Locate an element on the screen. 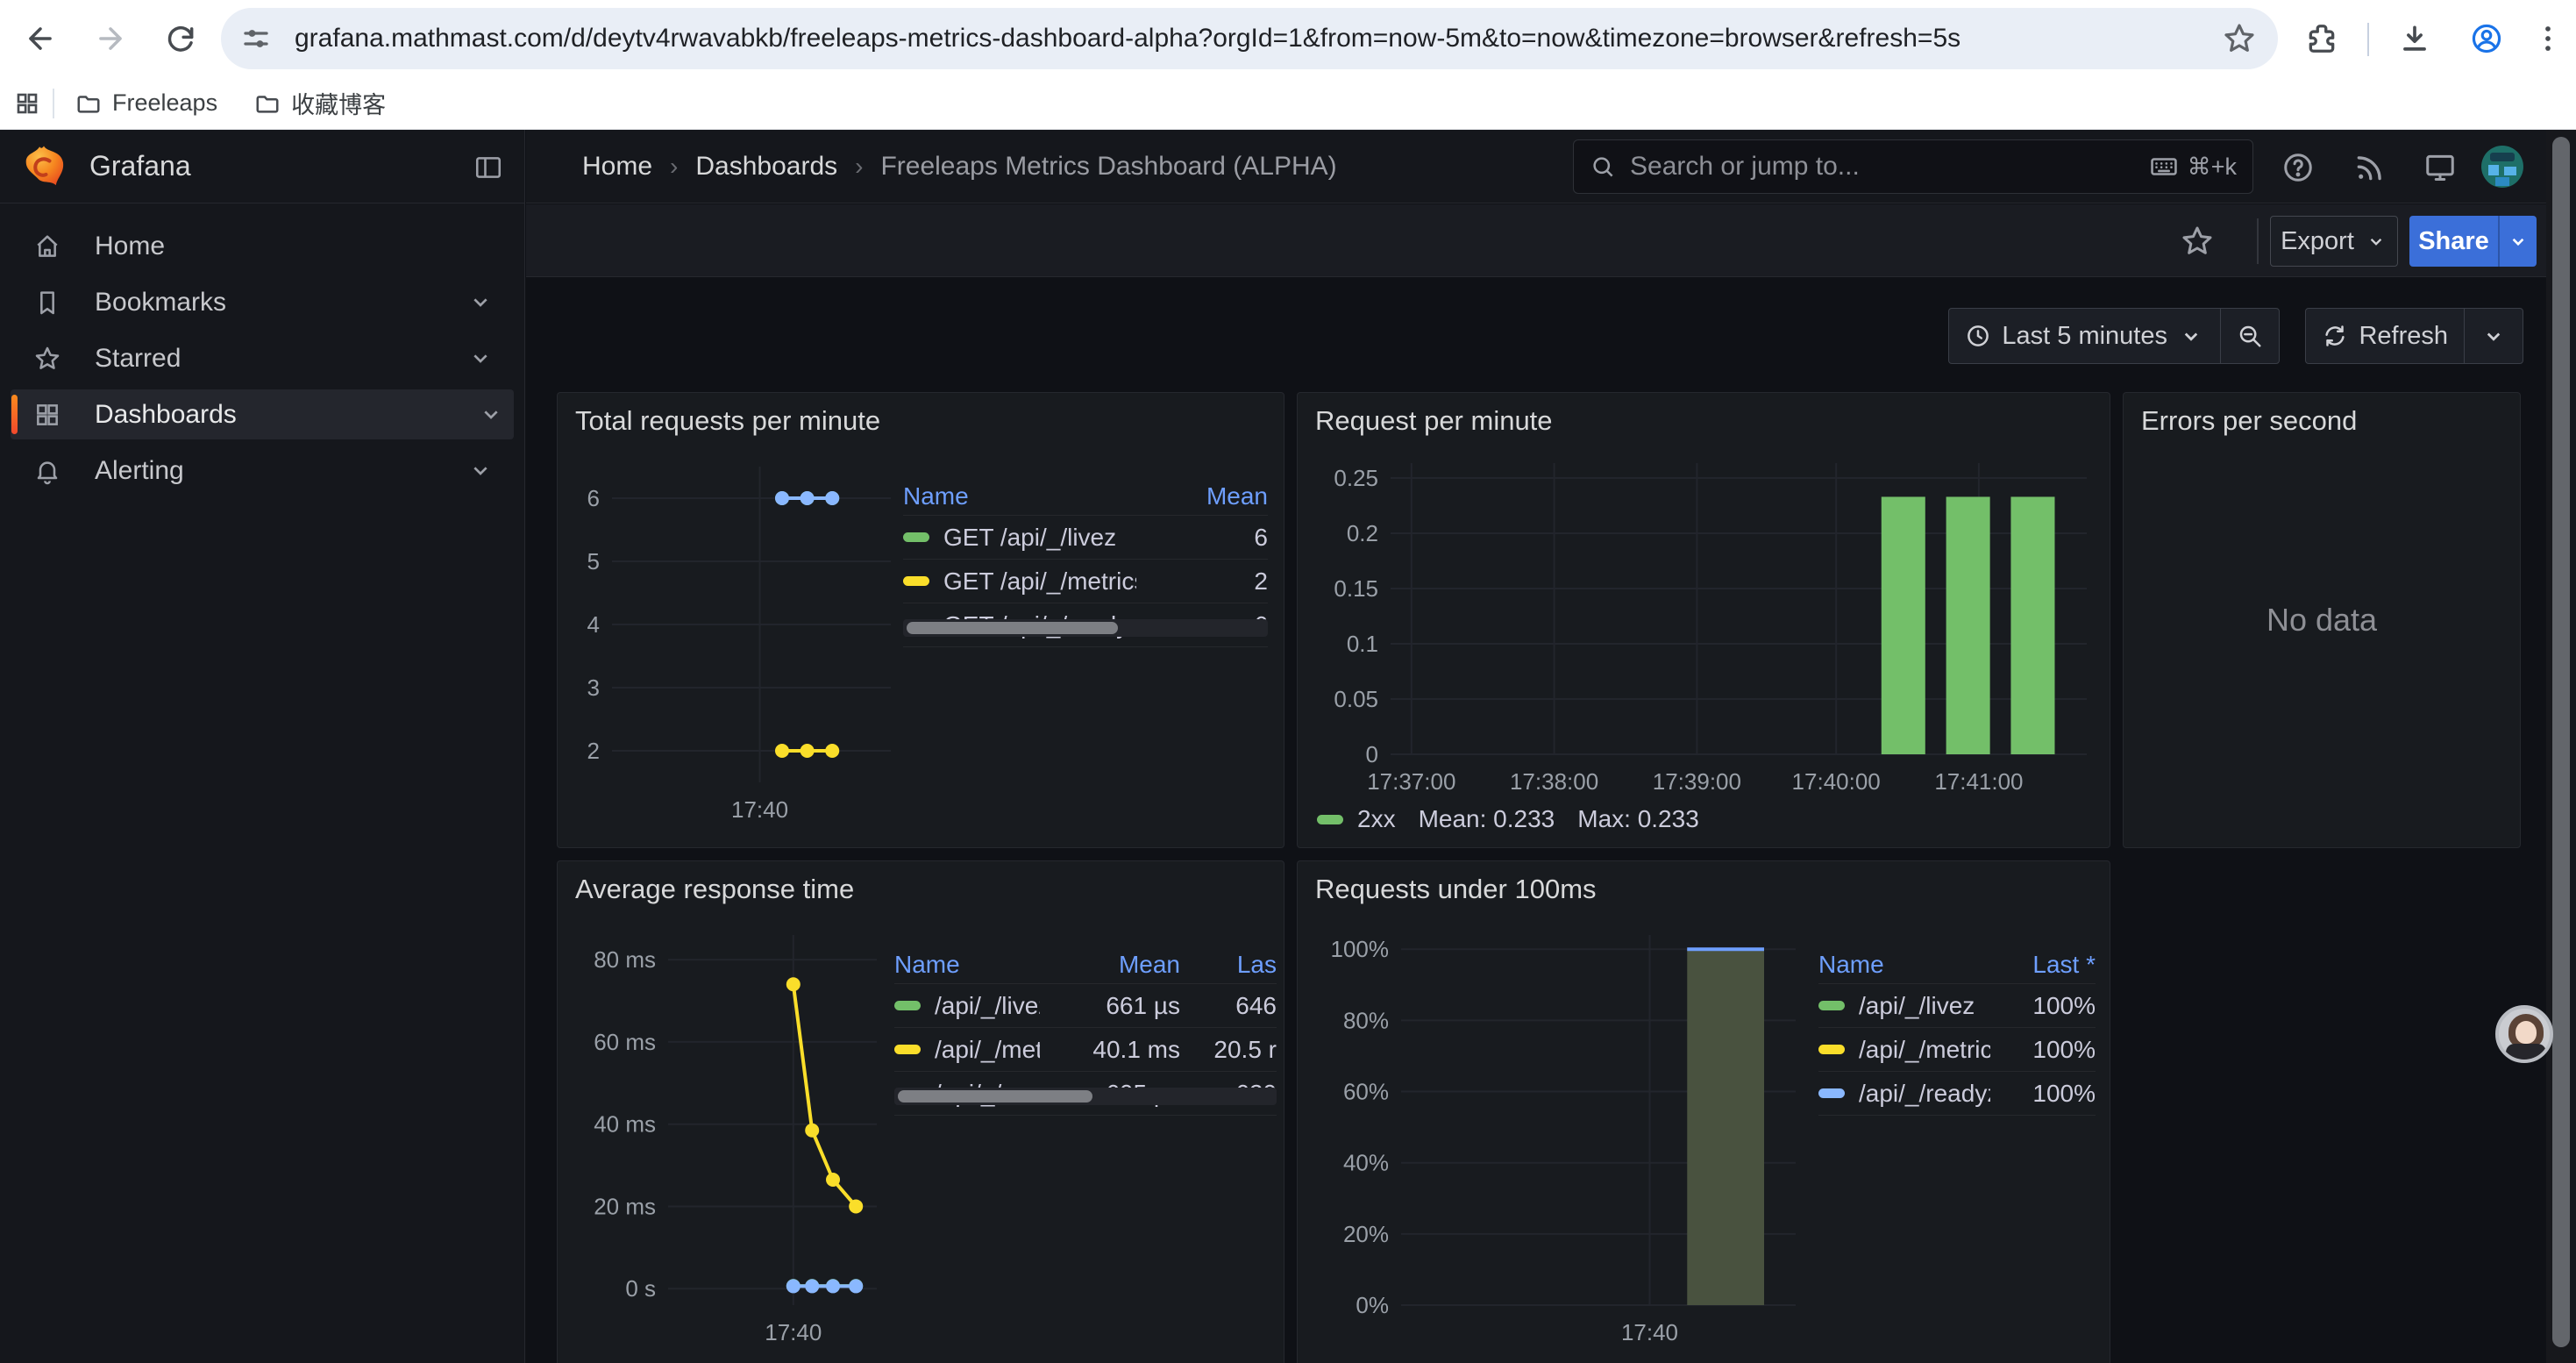 Image resolution: width=2576 pixels, height=1363 pixels. sidebar-item-dashboards: Dashboards is located at coordinates (262, 414).